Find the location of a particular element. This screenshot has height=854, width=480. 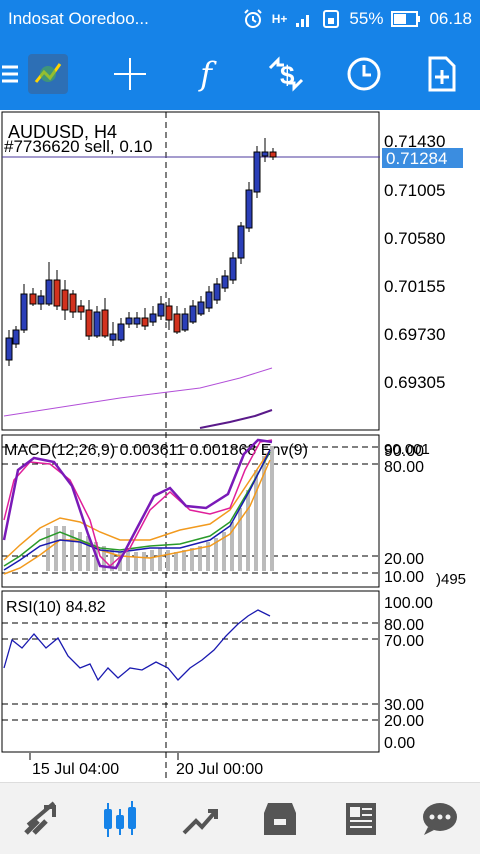

sim-icon is located at coordinates (331, 19).